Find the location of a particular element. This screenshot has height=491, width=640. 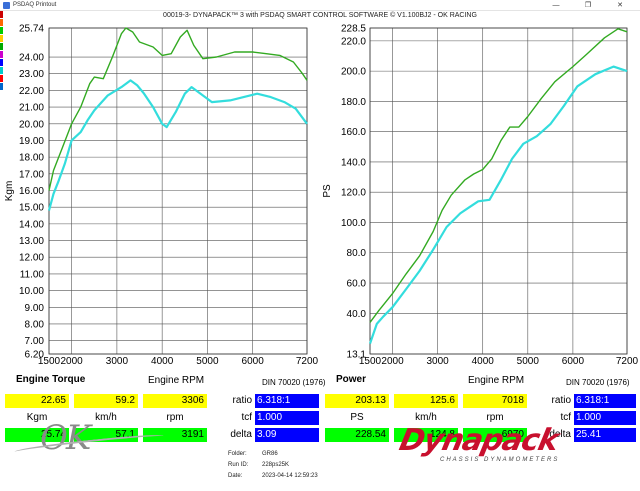

y-tick-label: 6.20 is located at coordinates (35, 355).